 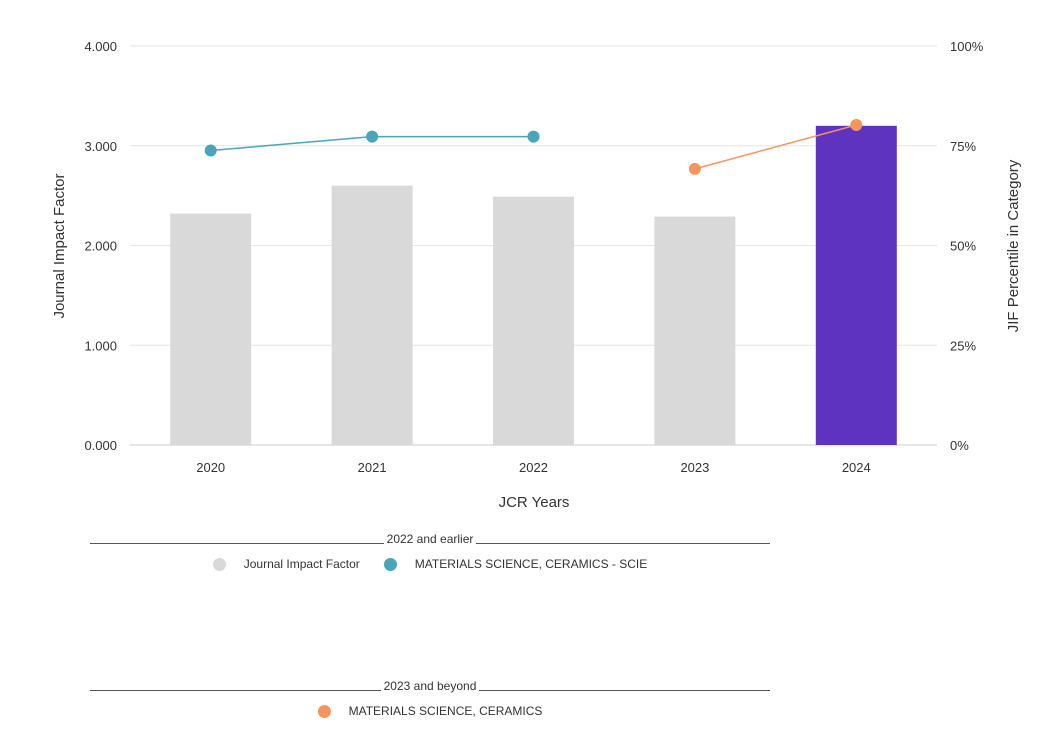 What do you see at coordinates (695, 330) in the screenshot?
I see `bar-2023` at bounding box center [695, 330].